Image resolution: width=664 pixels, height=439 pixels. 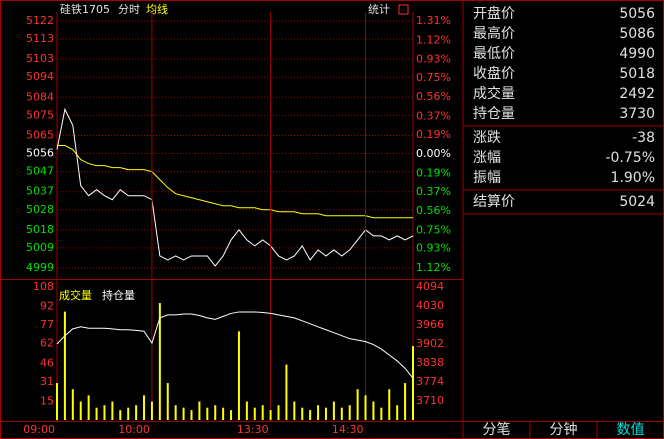 What do you see at coordinates (430, 381) in the screenshot?
I see `y2-tick-label: 3774` at bounding box center [430, 381].